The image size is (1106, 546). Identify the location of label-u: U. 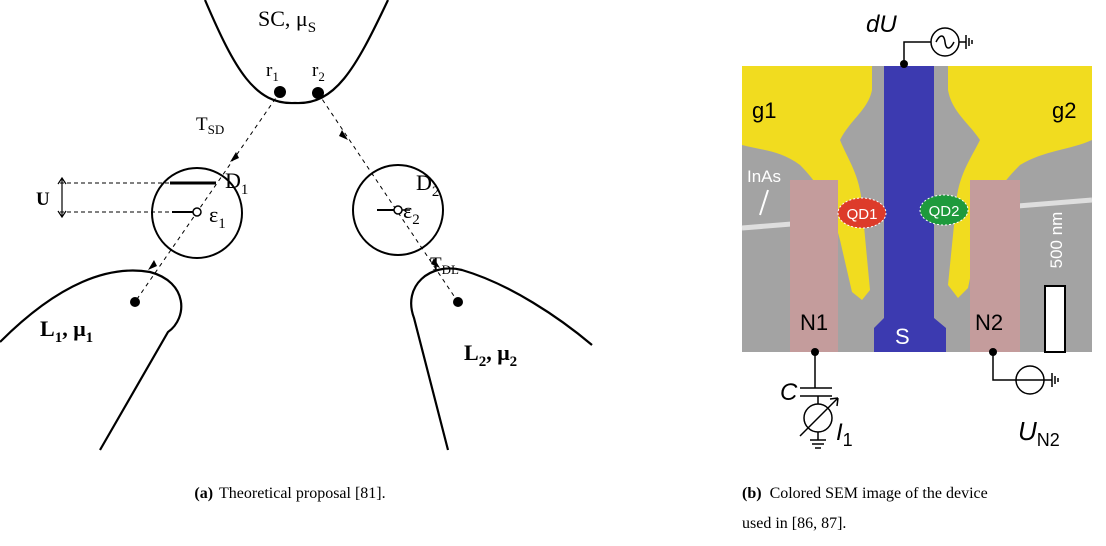
(43, 199).